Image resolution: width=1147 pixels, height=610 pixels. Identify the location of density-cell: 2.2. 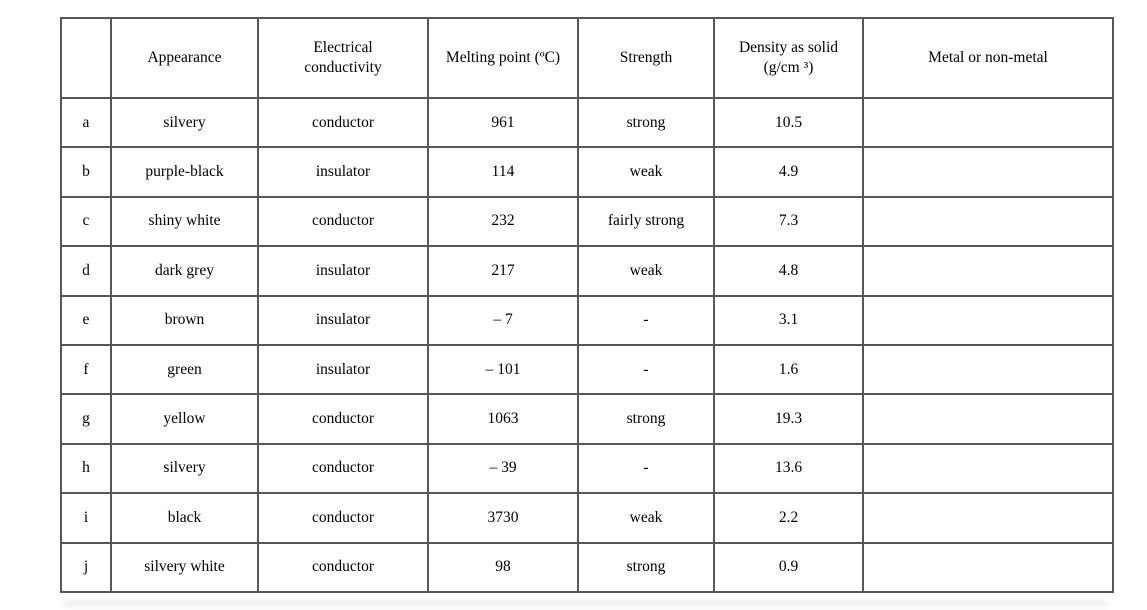
(788, 518).